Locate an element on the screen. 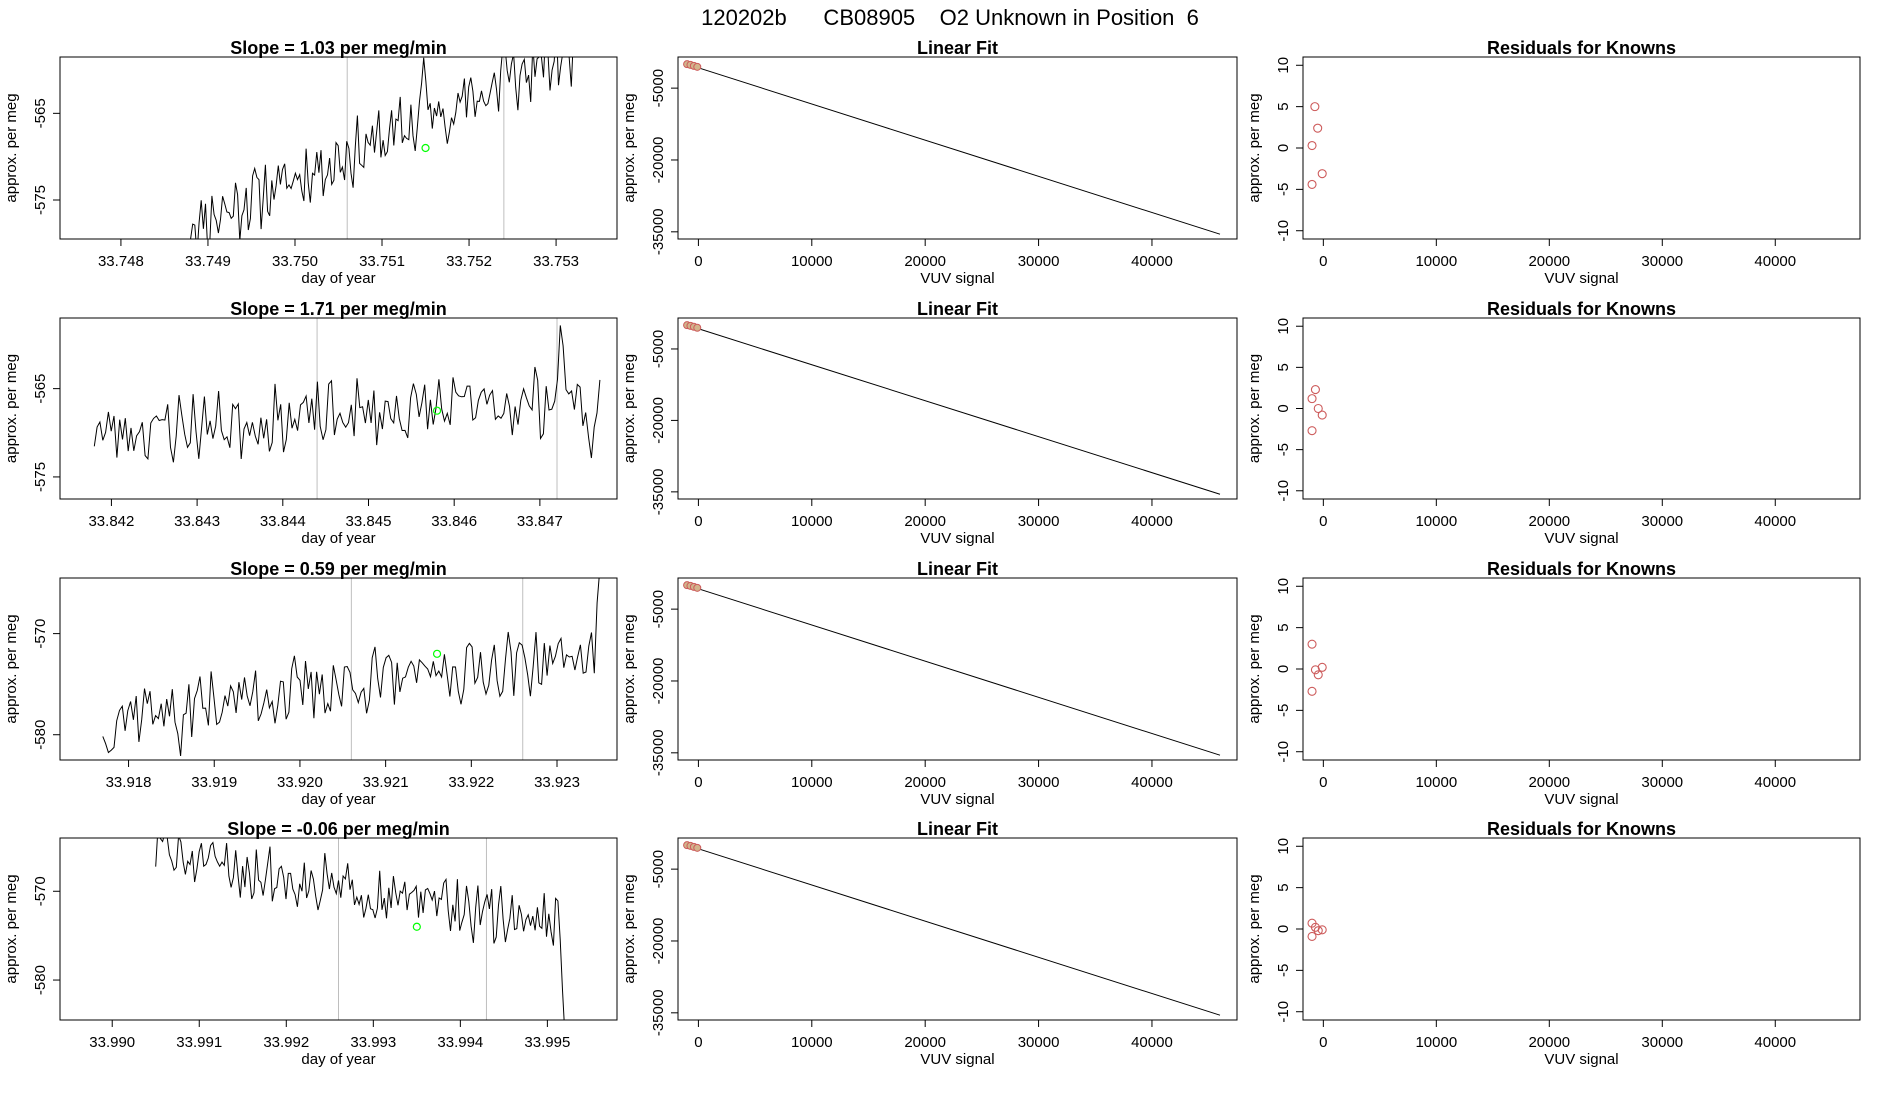 This screenshot has width=1900, height=1100. x-tick-label: 33.994 is located at coordinates (460, 1042).